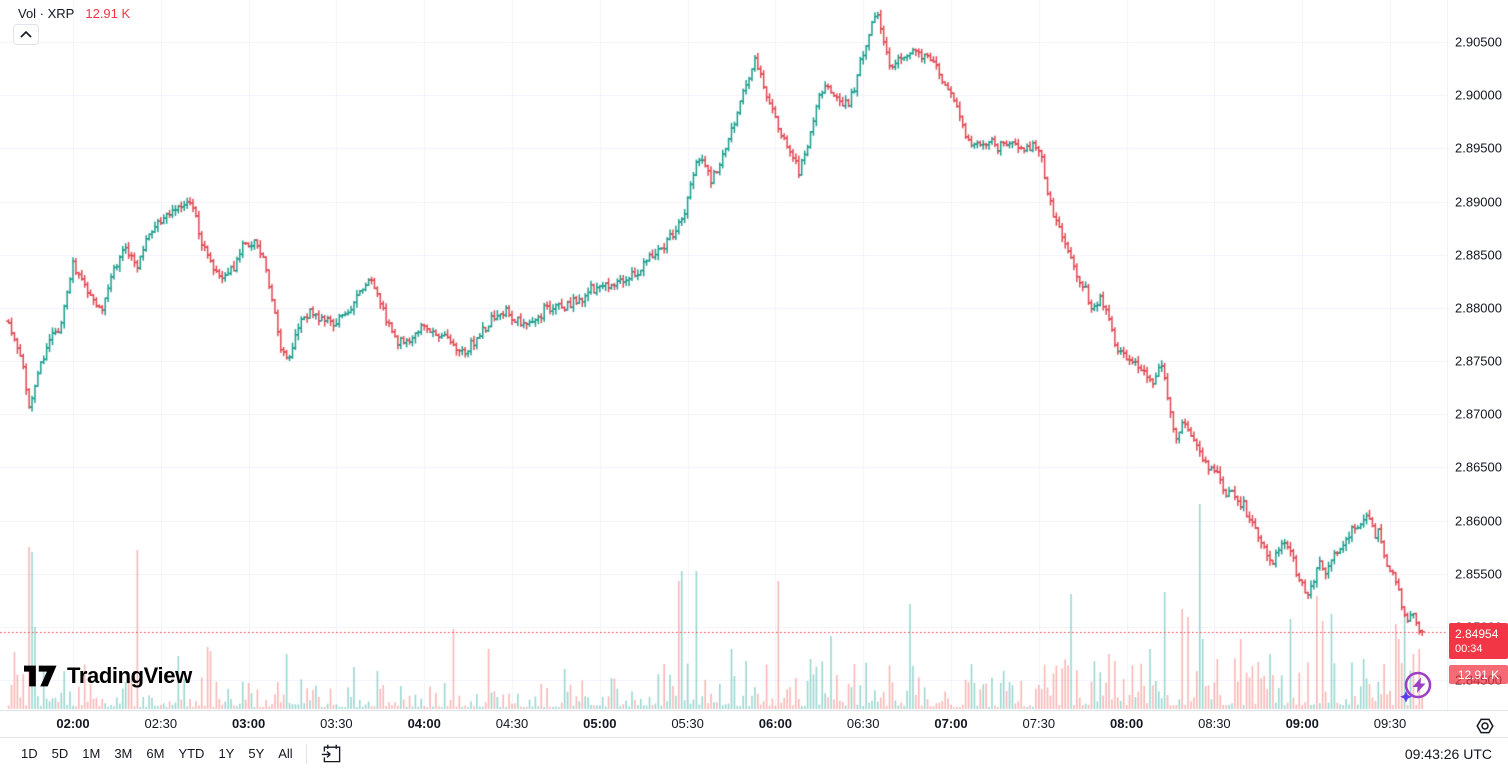 The height and width of the screenshot is (769, 1508). I want to click on price-axis-label: 2.89500, so click(1478, 148).